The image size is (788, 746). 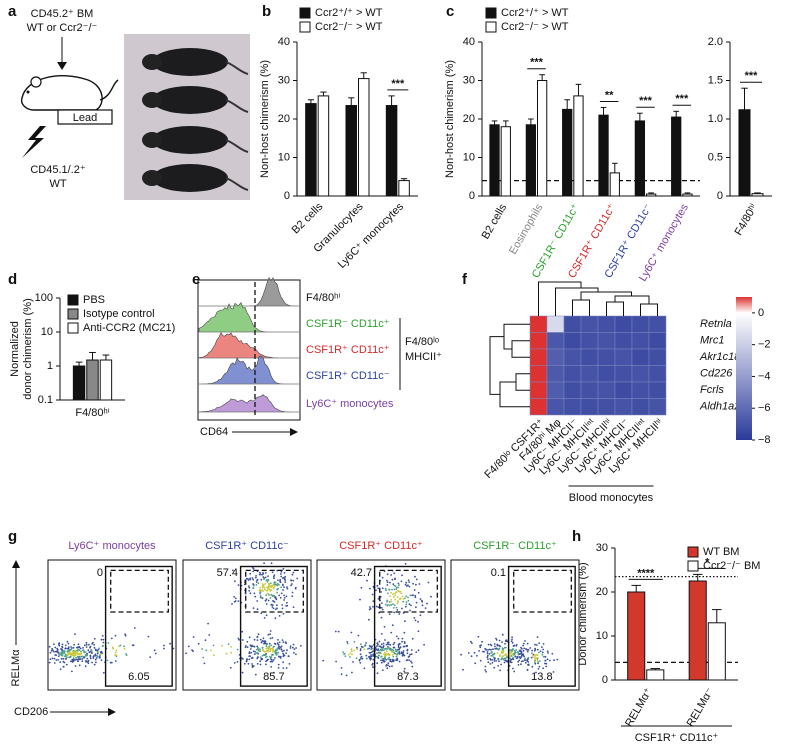 What do you see at coordinates (284, 157) in the screenshot?
I see `y-tick-label: 10` at bounding box center [284, 157].